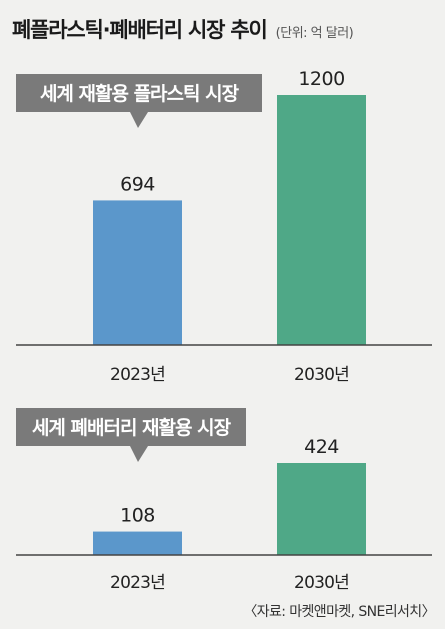 The width and height of the screenshot is (445, 629). What do you see at coordinates (132, 428) in the screenshot?
I see `chart-title: 세계 폐배터리 재활용 시장` at bounding box center [132, 428].